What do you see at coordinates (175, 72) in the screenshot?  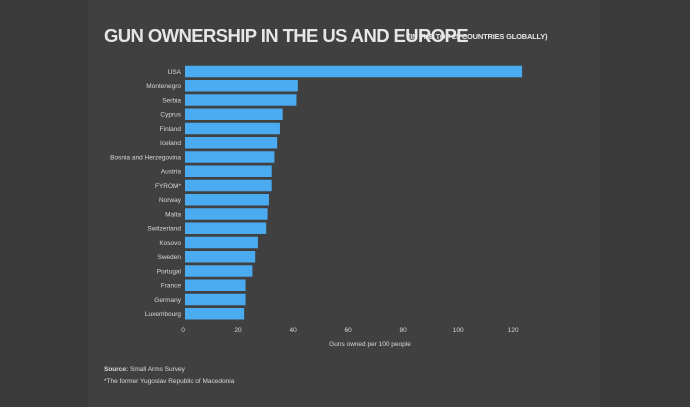 I see `category-label: USA` at bounding box center [175, 72].